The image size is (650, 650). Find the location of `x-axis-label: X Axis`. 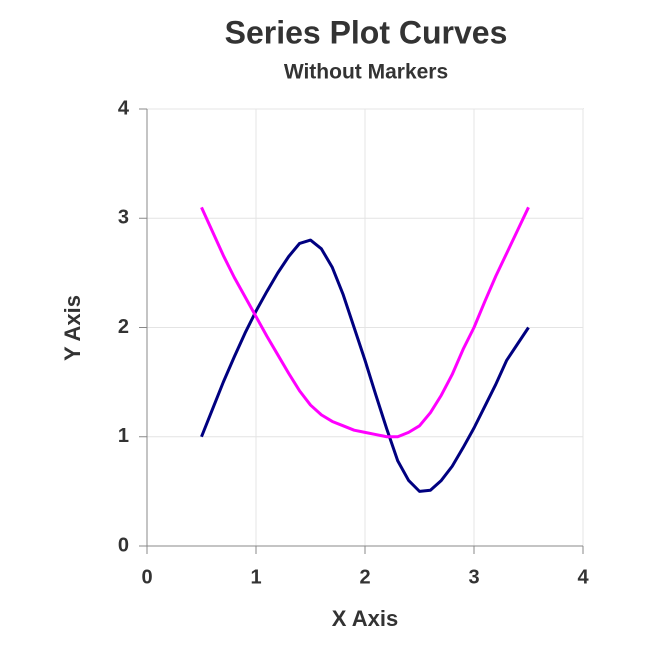

x-axis-label: X Axis is located at coordinates (365, 618).